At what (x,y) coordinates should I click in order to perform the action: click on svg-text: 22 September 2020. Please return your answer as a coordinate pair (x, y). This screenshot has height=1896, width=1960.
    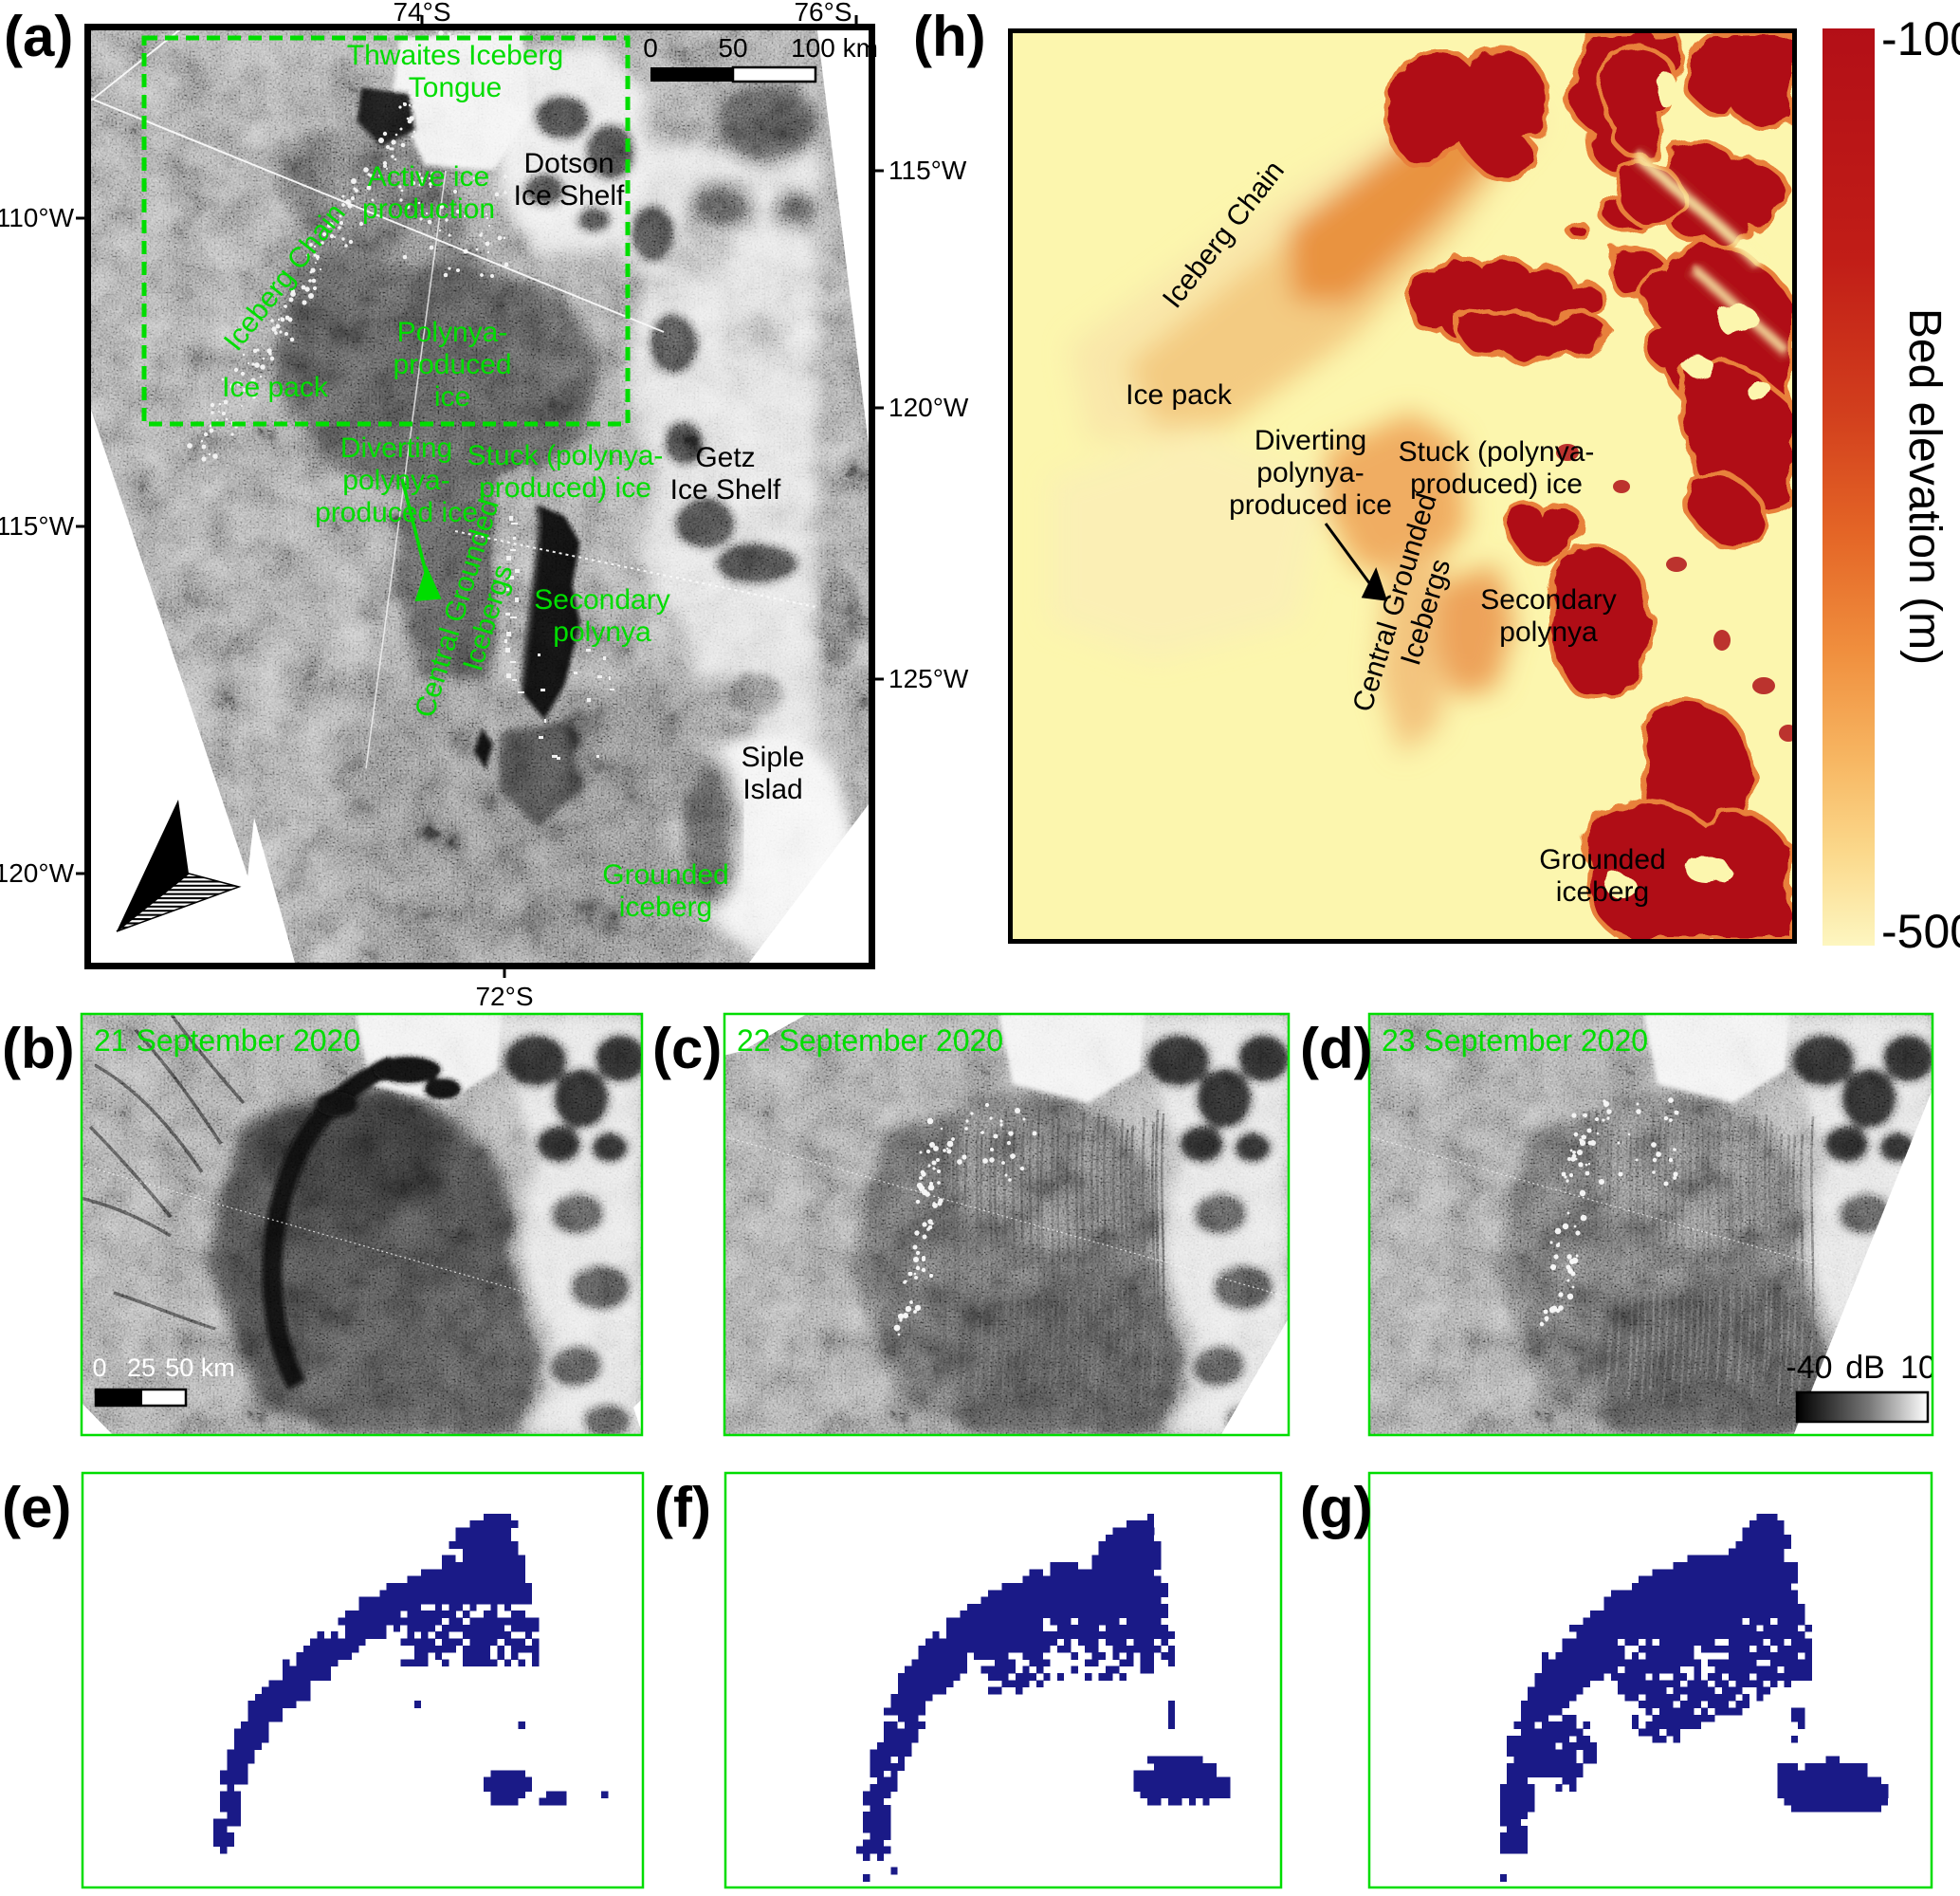
    Looking at the image, I should click on (870, 1040).